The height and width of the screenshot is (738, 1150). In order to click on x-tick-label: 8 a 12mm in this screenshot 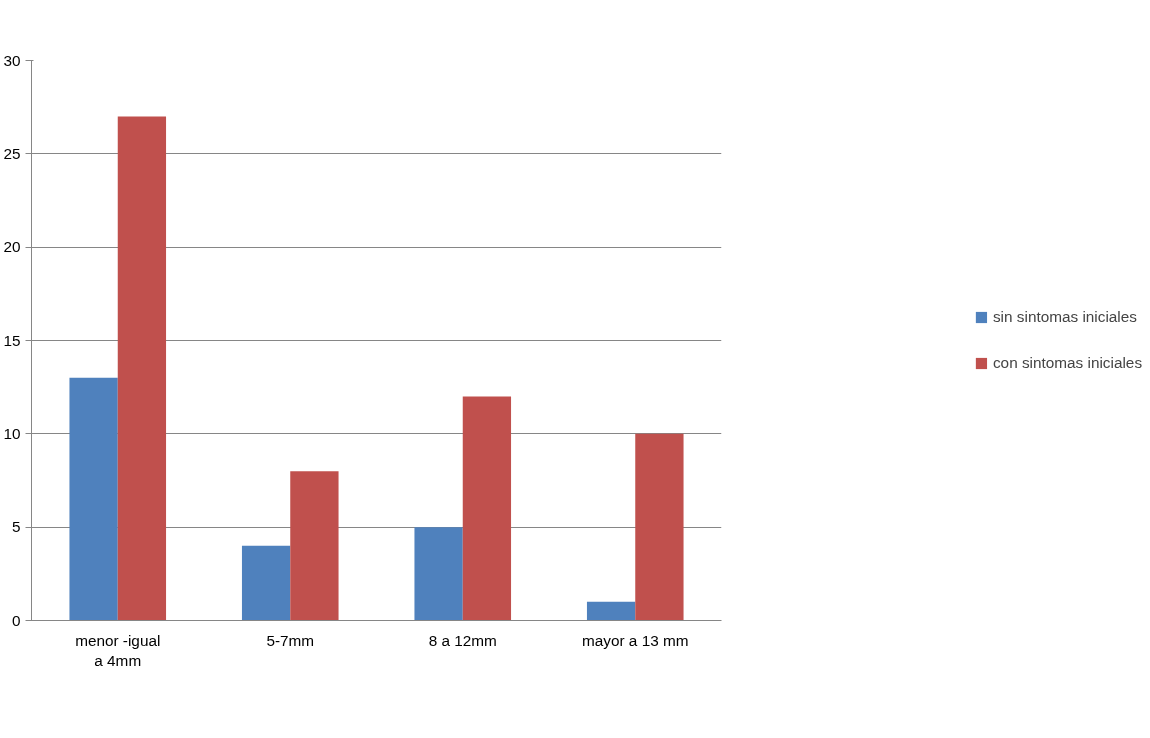, I will do `click(462, 640)`.